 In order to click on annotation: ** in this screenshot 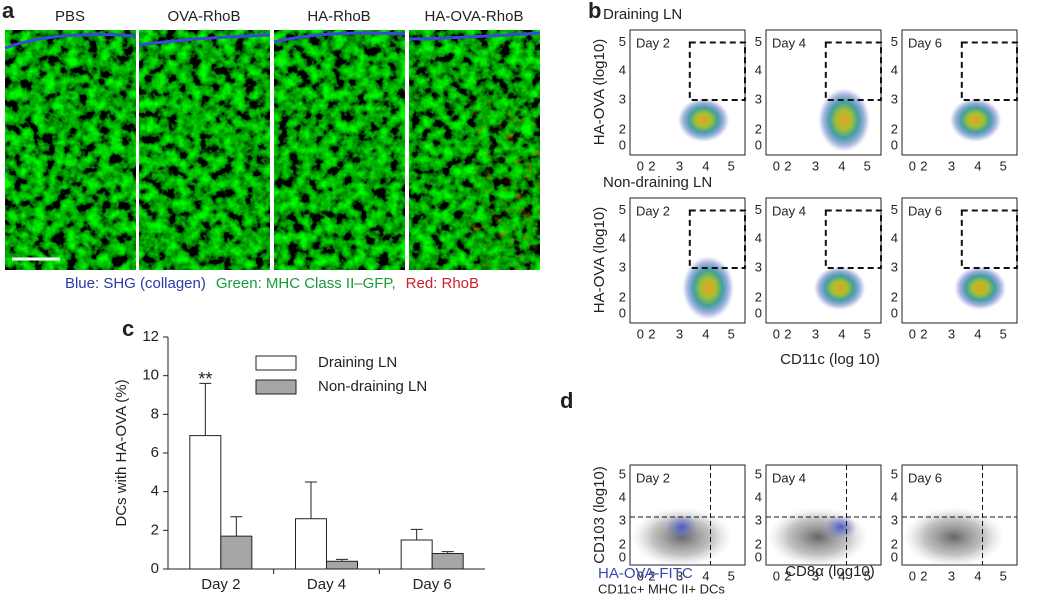, I will do `click(205, 379)`.